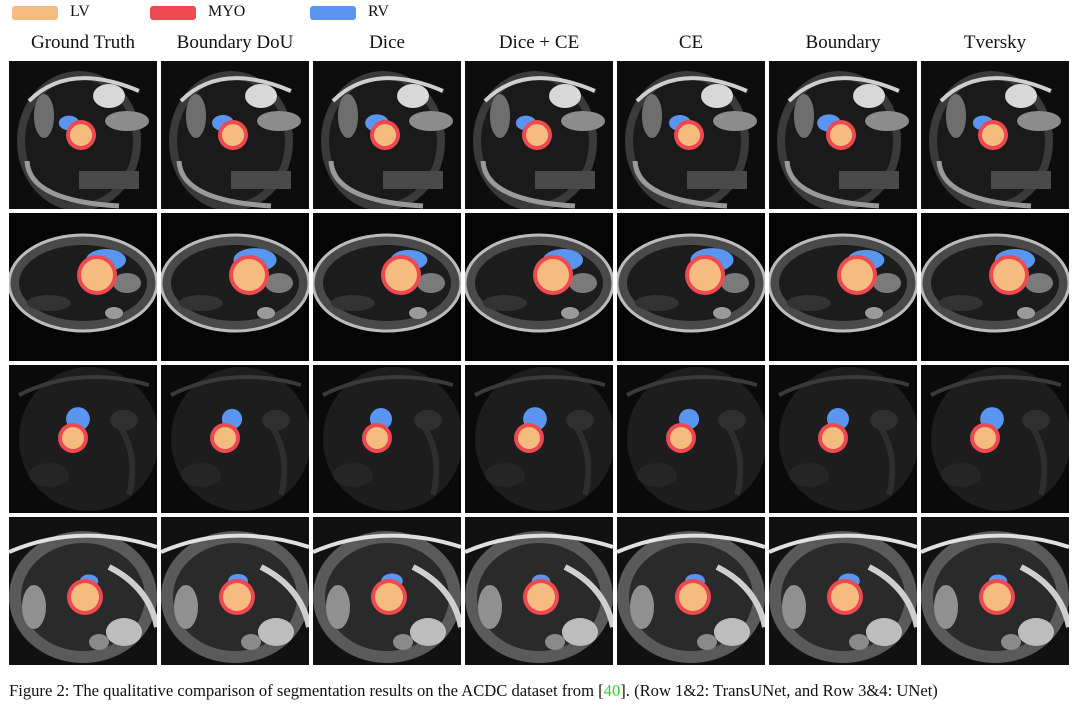 The width and height of the screenshot is (1080, 727). What do you see at coordinates (995, 42) in the screenshot?
I see `column-header-tversky: Tversky` at bounding box center [995, 42].